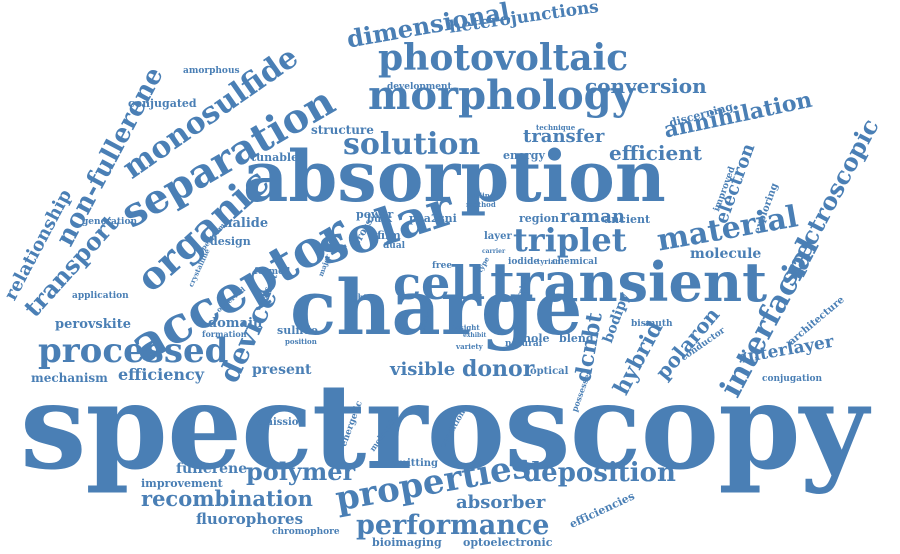 This screenshot has width=900, height=554. What do you see at coordinates (301, 471) in the screenshot?
I see `word-polymer: polymer` at bounding box center [301, 471].